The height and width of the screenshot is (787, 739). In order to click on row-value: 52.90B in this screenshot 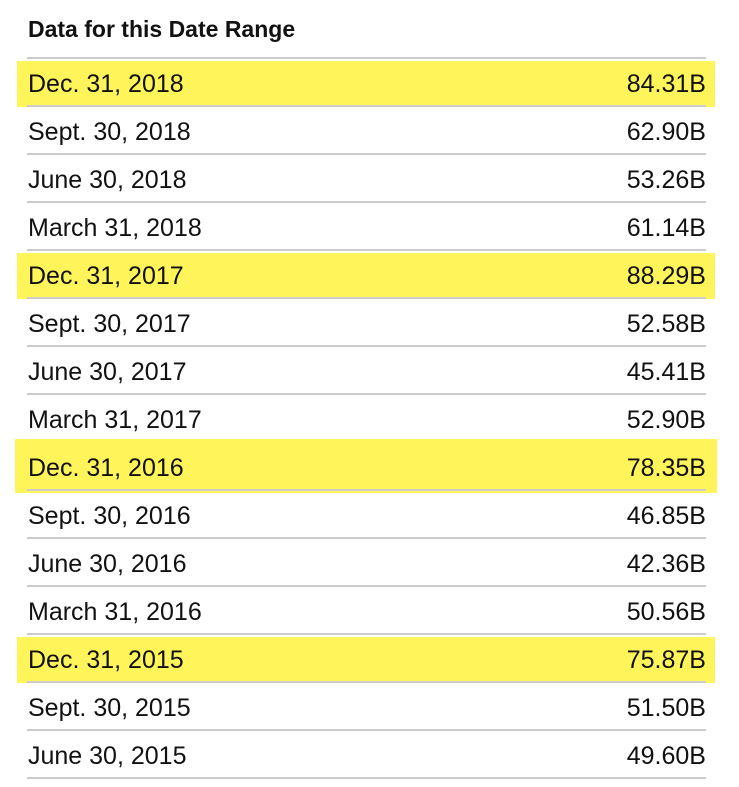, I will do `click(666, 420)`.